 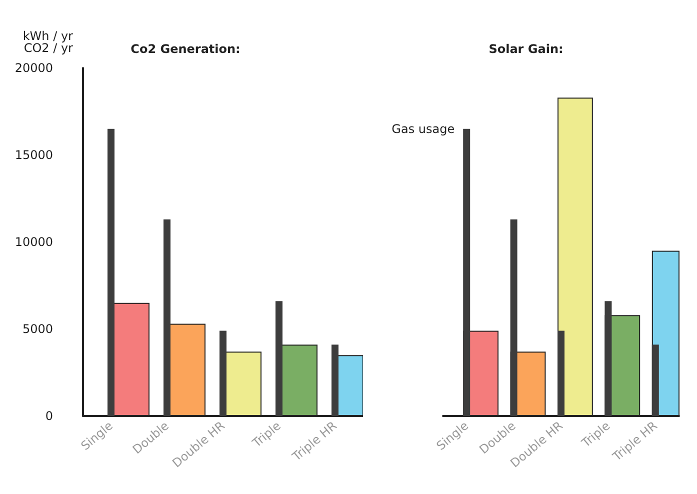 What do you see at coordinates (33, 155) in the screenshot?
I see `y-tick-label: 15000` at bounding box center [33, 155].